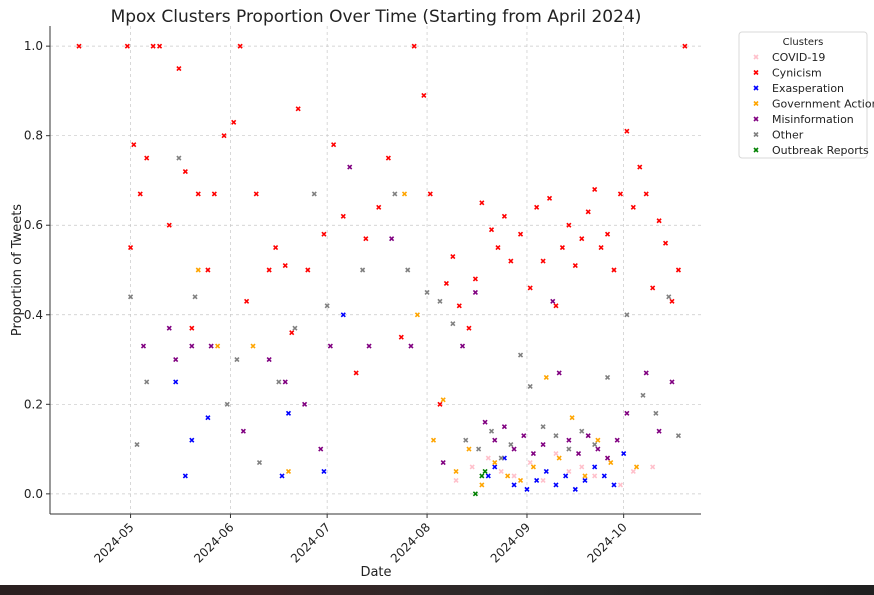 Image resolution: width=874 pixels, height=595 pixels. Describe the element at coordinates (17, 270) in the screenshot. I see `y-axis-label: Proportion of Tweets` at that location.